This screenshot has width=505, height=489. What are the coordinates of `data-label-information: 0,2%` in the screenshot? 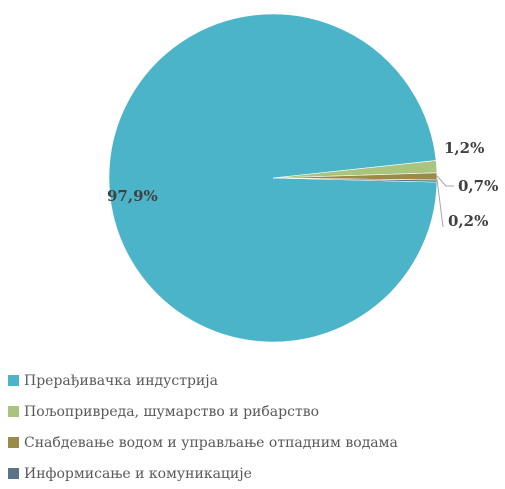 It's located at (468, 221).